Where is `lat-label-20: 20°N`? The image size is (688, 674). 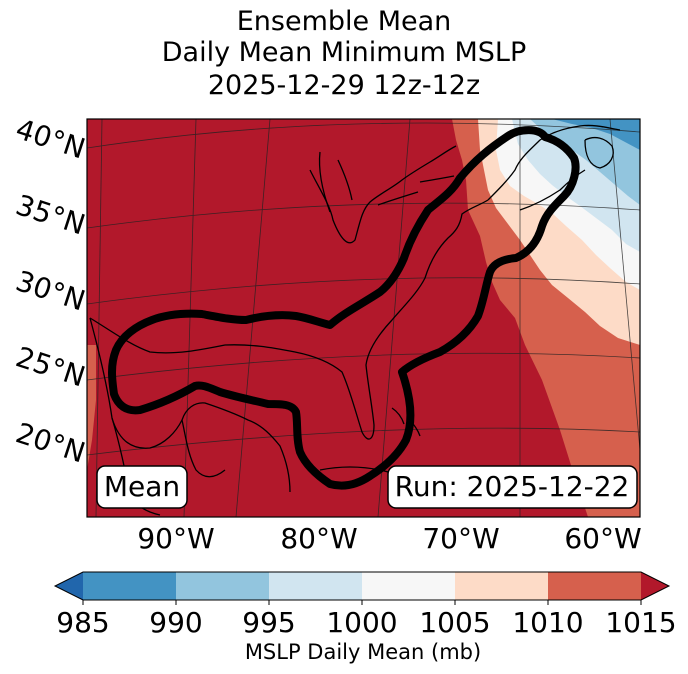 lat-label-20: 20°N is located at coordinates (50, 442).